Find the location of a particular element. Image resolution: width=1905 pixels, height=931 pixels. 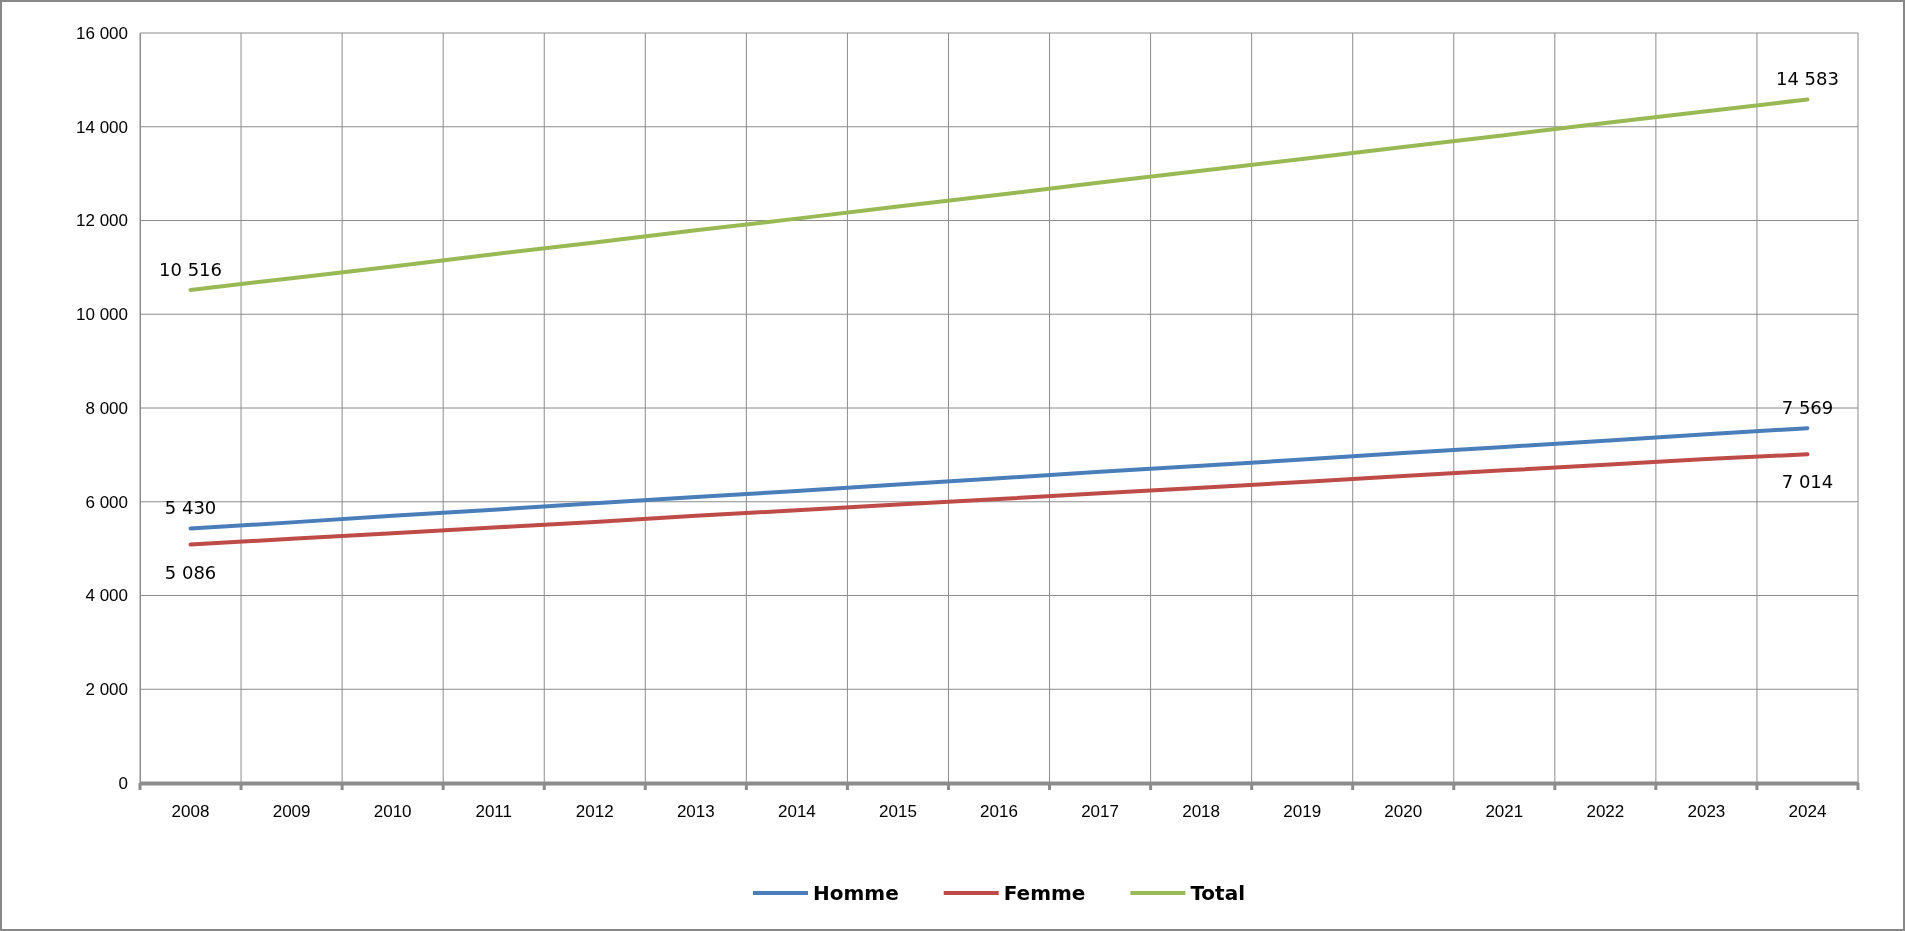

y-tick-label: 0 is located at coordinates (123, 783).